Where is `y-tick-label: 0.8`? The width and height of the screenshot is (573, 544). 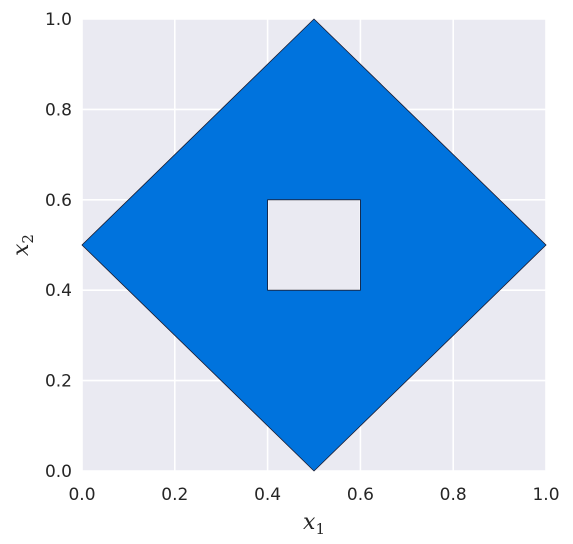
y-tick-label: 0.8 is located at coordinates (58, 110).